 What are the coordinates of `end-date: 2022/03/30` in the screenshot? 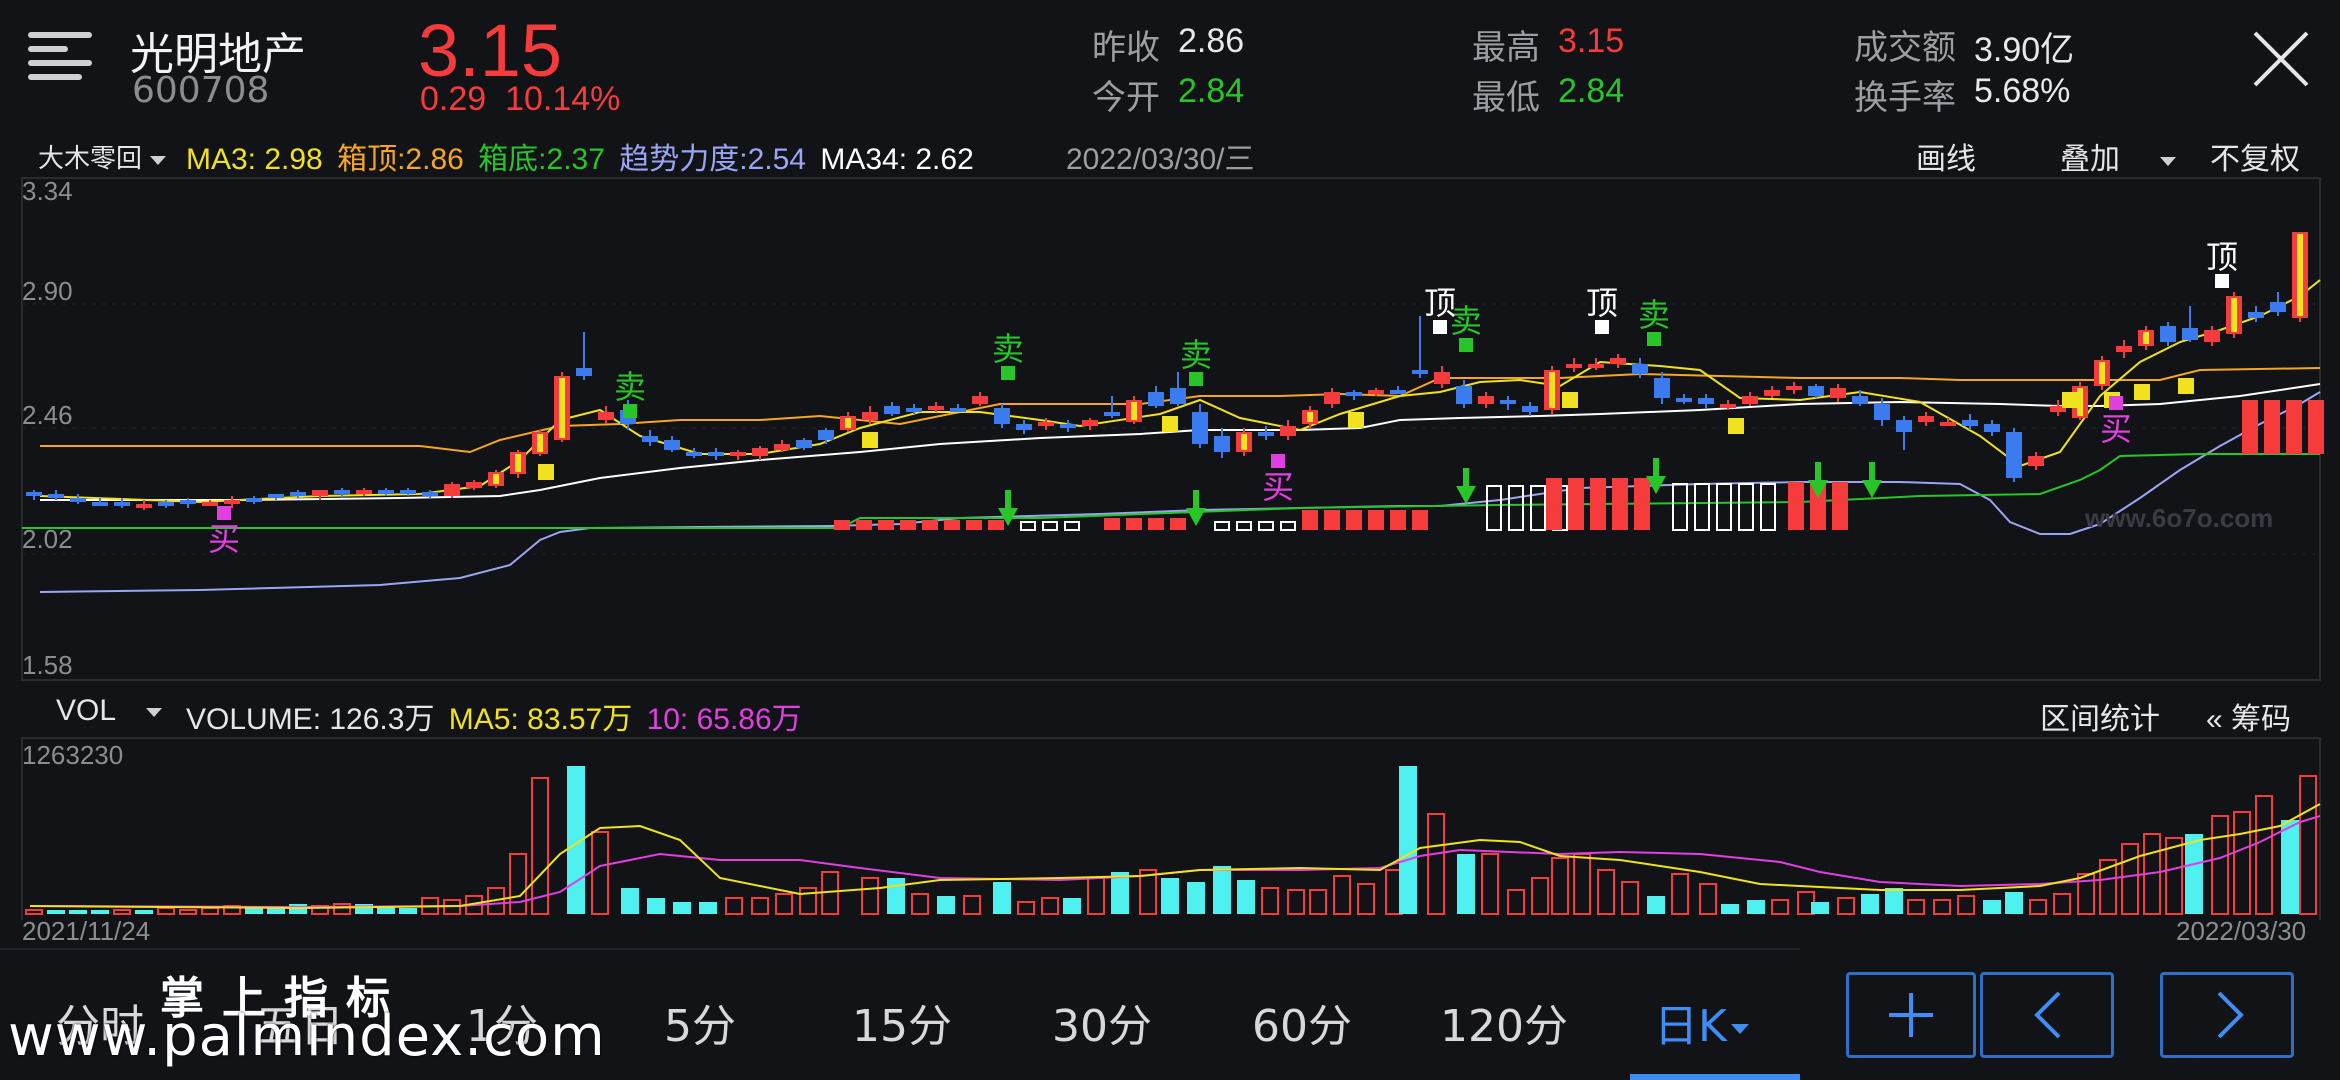 It's located at (2241, 931).